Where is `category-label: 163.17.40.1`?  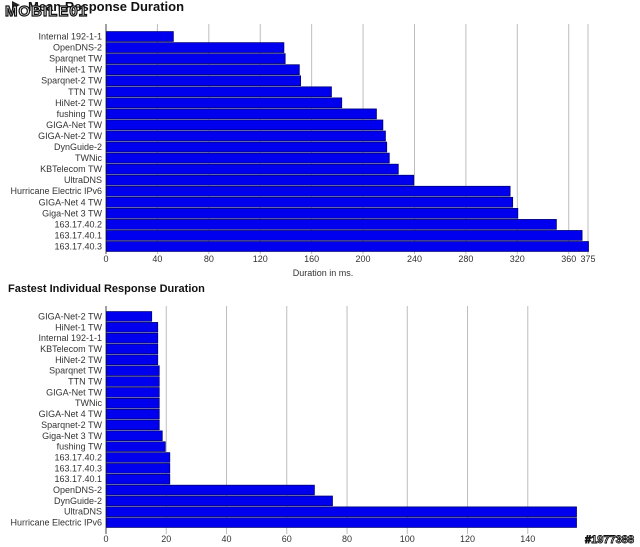
category-label: 163.17.40.1 is located at coordinates (78, 235).